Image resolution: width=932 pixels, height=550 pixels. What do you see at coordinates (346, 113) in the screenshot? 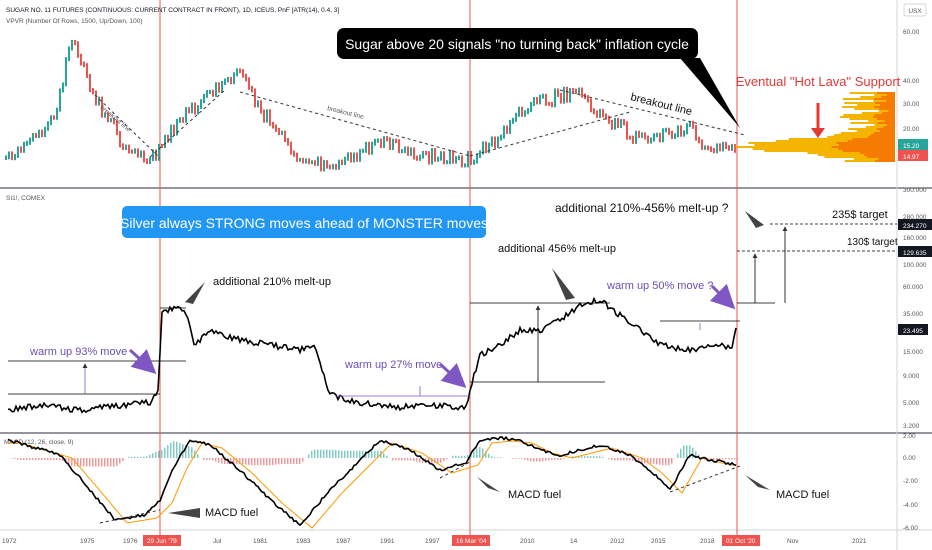
I see `breakout-label-2: breakout line` at bounding box center [346, 113].